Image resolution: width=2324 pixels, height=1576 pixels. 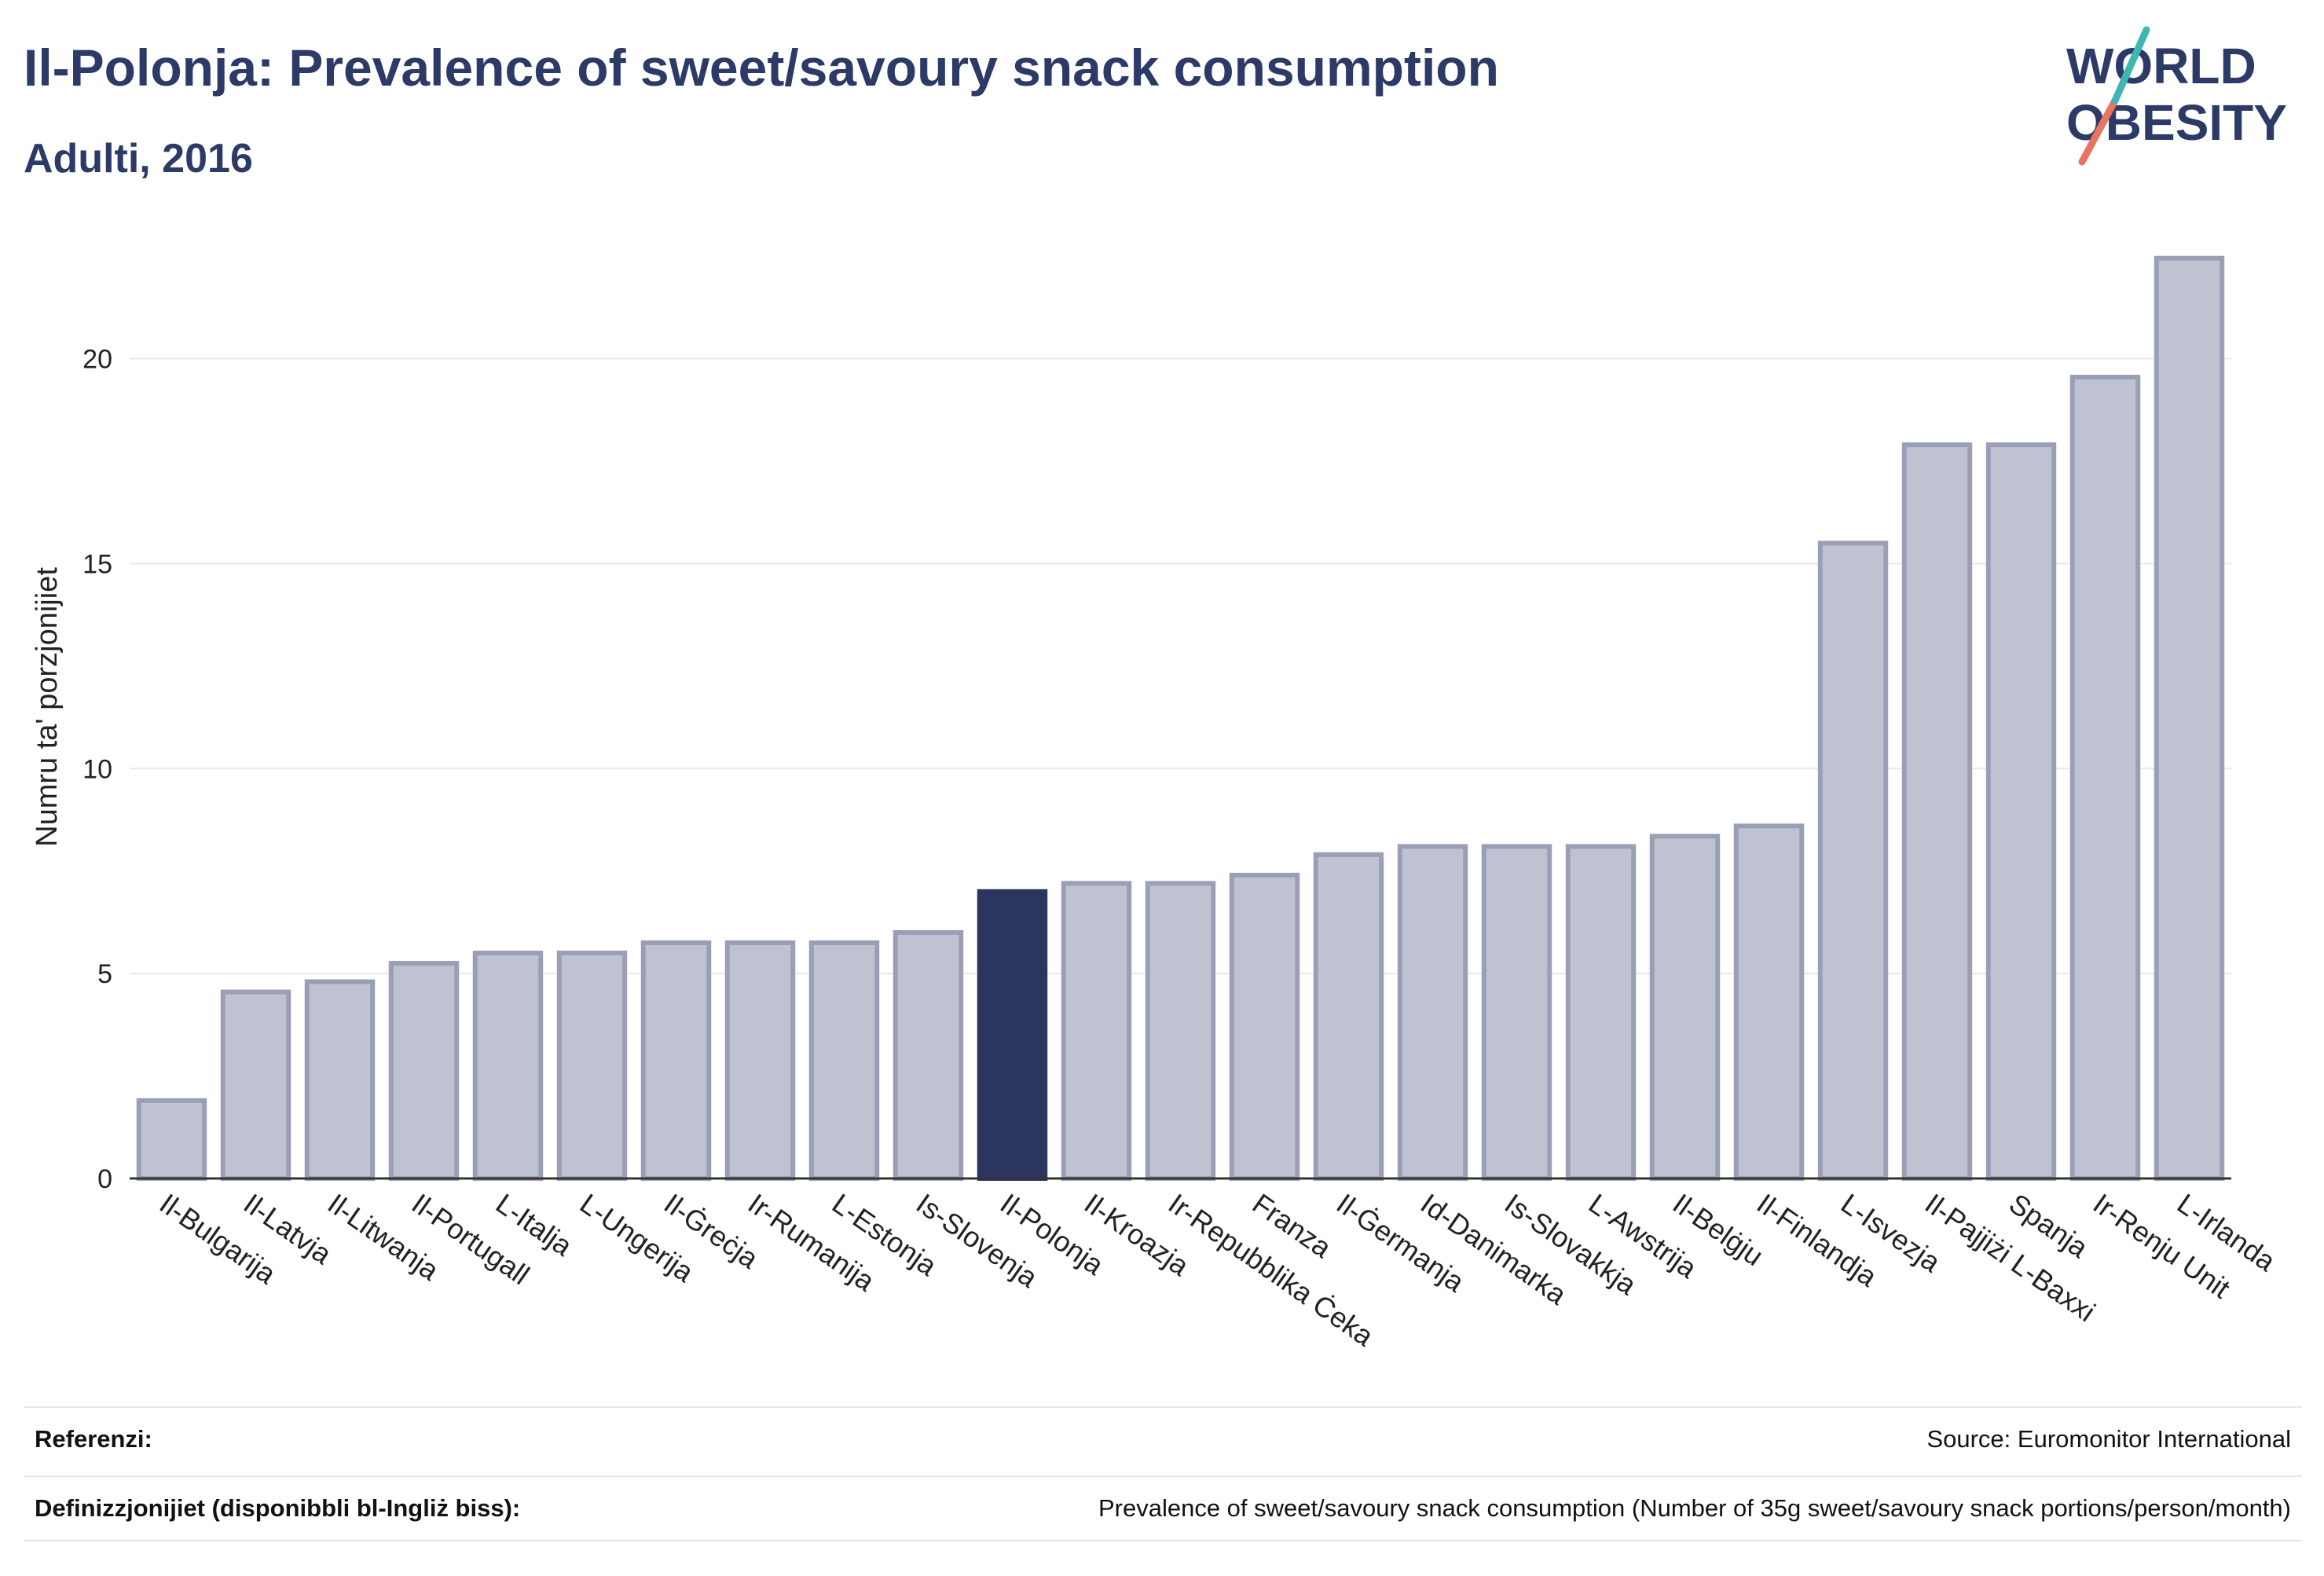 I want to click on references-label: Referenzi:, so click(x=93, y=1439).